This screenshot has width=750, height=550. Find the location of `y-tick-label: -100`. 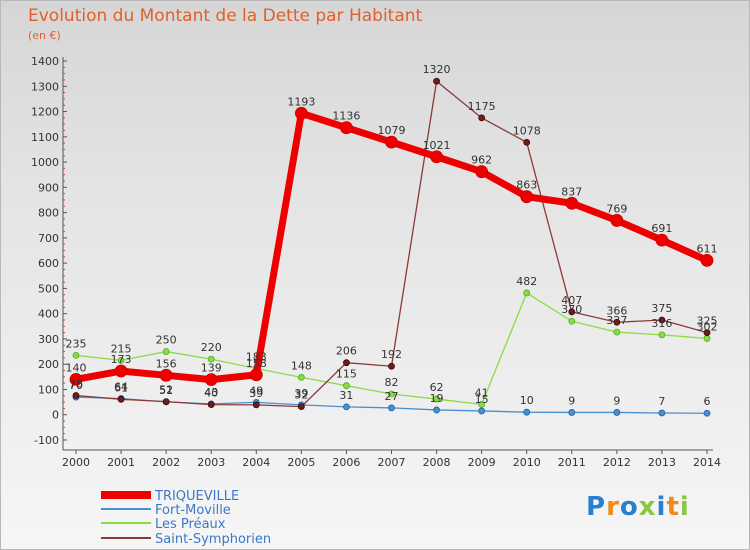

y-tick-label: -100 is located at coordinates (46, 440).